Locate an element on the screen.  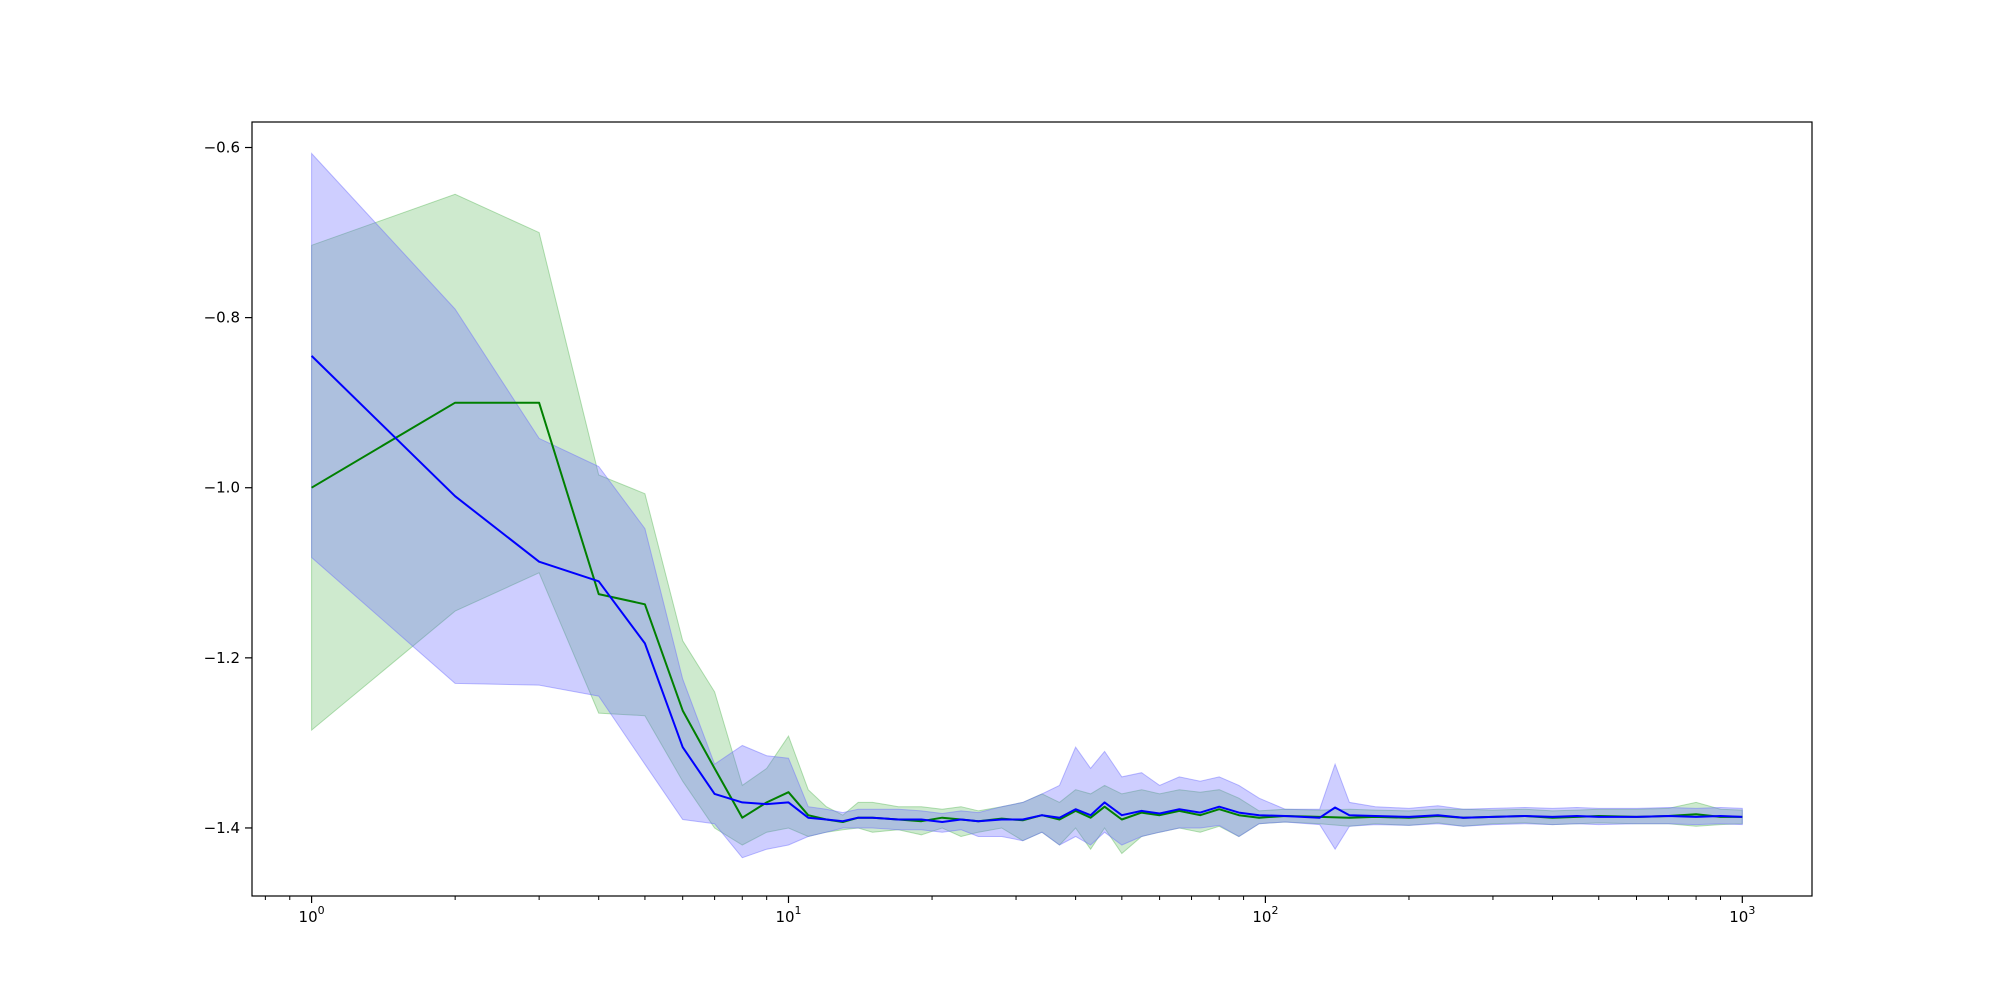
x-axis-ticks: 10⁰ 10¹ 10² 10³ is located at coordinates (1009, 911).